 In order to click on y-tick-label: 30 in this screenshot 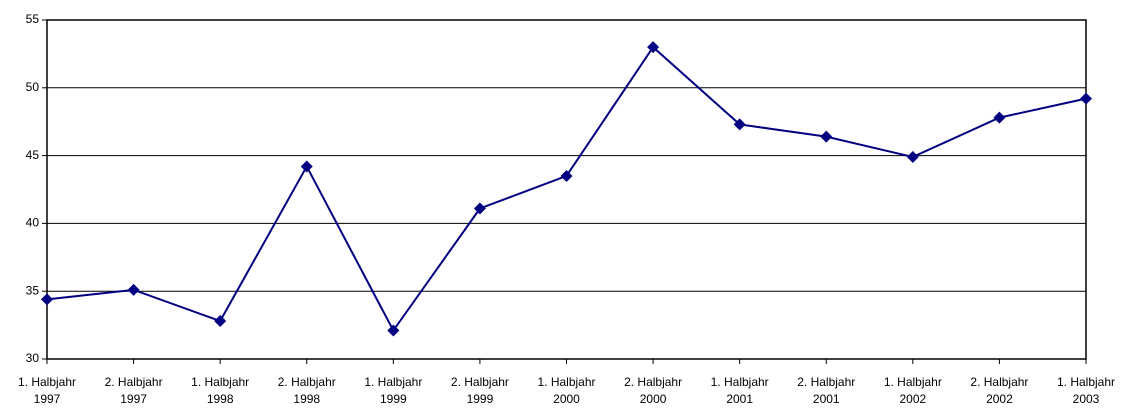, I will do `click(33, 358)`.